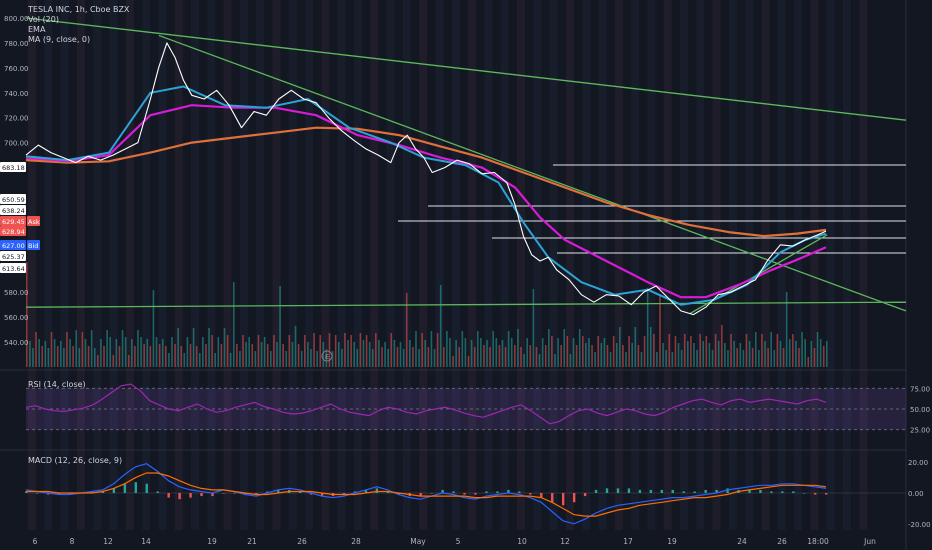 Image resolution: width=932 pixels, height=550 pixels. Describe the element at coordinates (212, 541) in the screenshot. I see `time-tick-label: 19` at that location.